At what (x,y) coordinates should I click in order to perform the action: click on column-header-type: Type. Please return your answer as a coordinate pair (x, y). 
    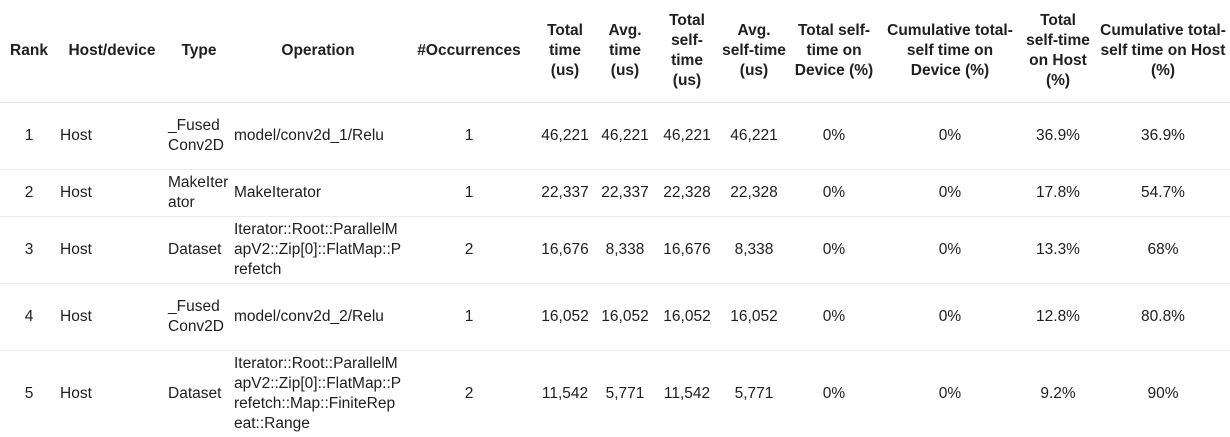
    Looking at the image, I should click on (199, 51).